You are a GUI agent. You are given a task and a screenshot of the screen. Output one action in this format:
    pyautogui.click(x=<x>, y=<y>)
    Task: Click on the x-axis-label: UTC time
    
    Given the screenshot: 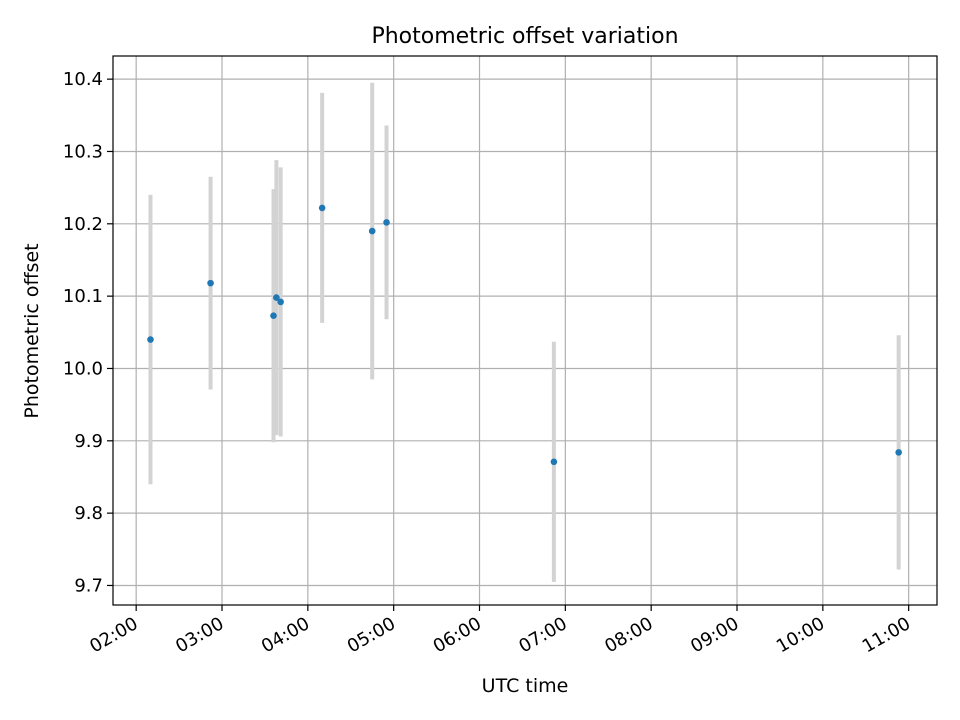 What is the action you would take?
    pyautogui.click(x=525, y=686)
    